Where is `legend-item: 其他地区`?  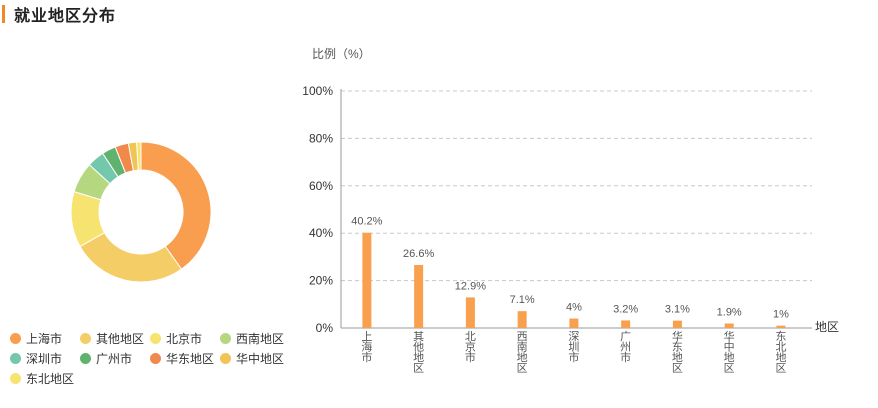 legend-item: 其他地区 is located at coordinates (112, 338).